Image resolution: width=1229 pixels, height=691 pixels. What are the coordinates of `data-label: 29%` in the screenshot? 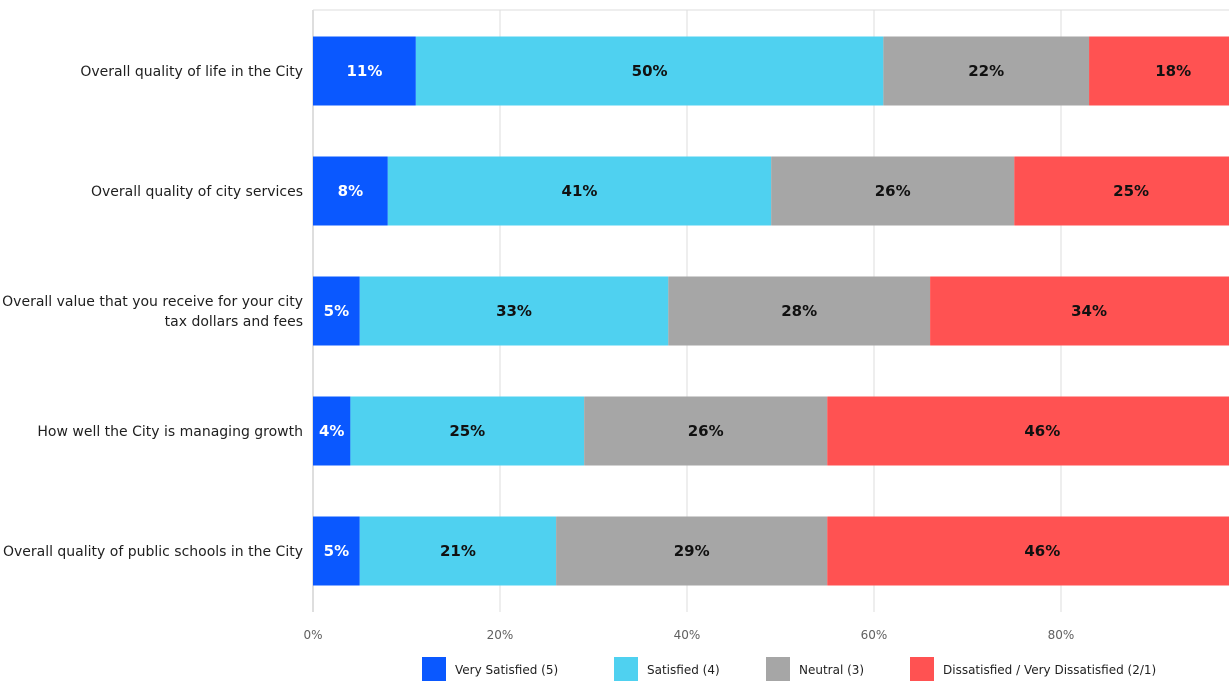 It's located at (692, 551).